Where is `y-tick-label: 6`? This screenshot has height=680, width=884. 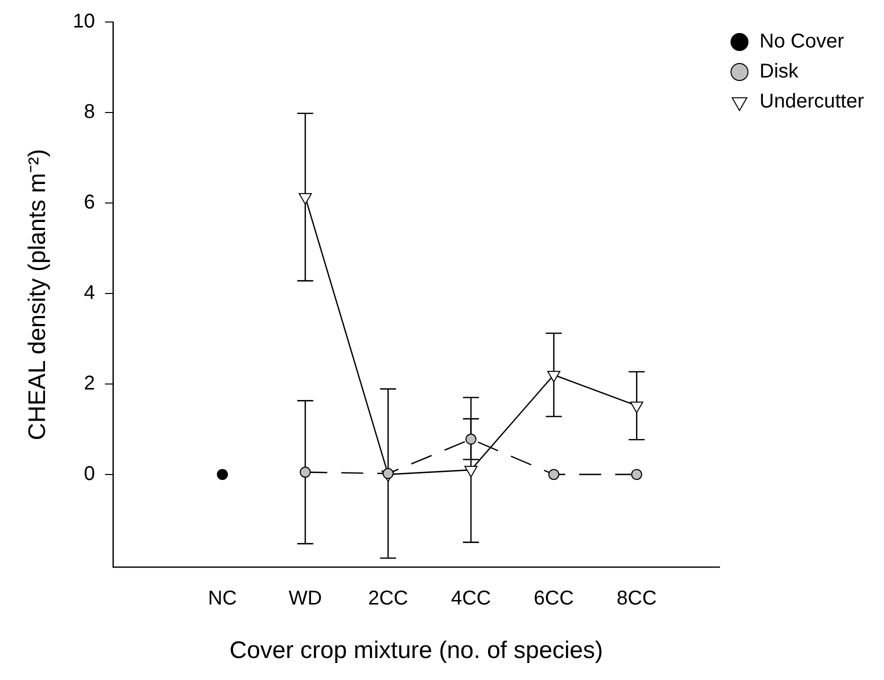 y-tick-label: 6 is located at coordinates (90, 202).